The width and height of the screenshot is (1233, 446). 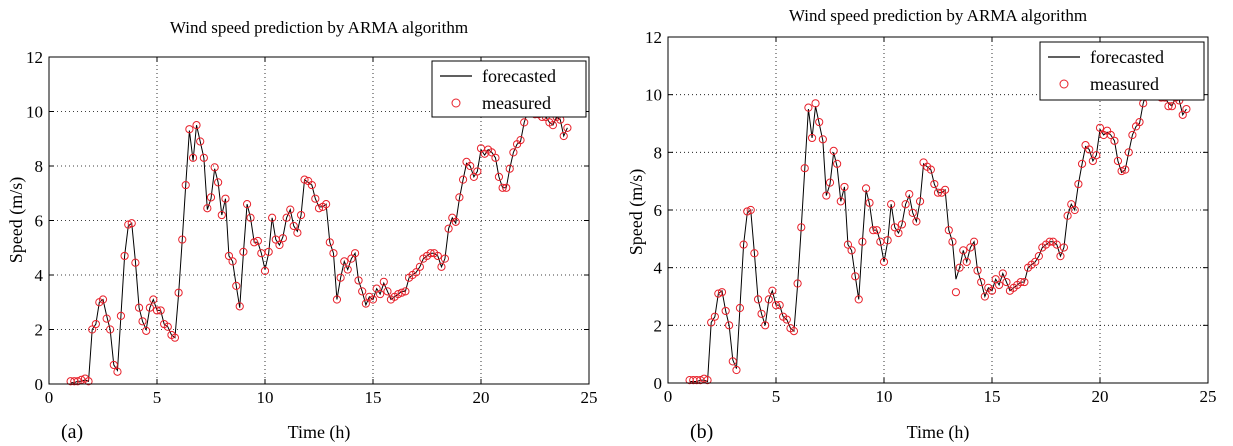 What do you see at coordinates (658, 210) in the screenshot?
I see `y-tick-label: 6` at bounding box center [658, 210].